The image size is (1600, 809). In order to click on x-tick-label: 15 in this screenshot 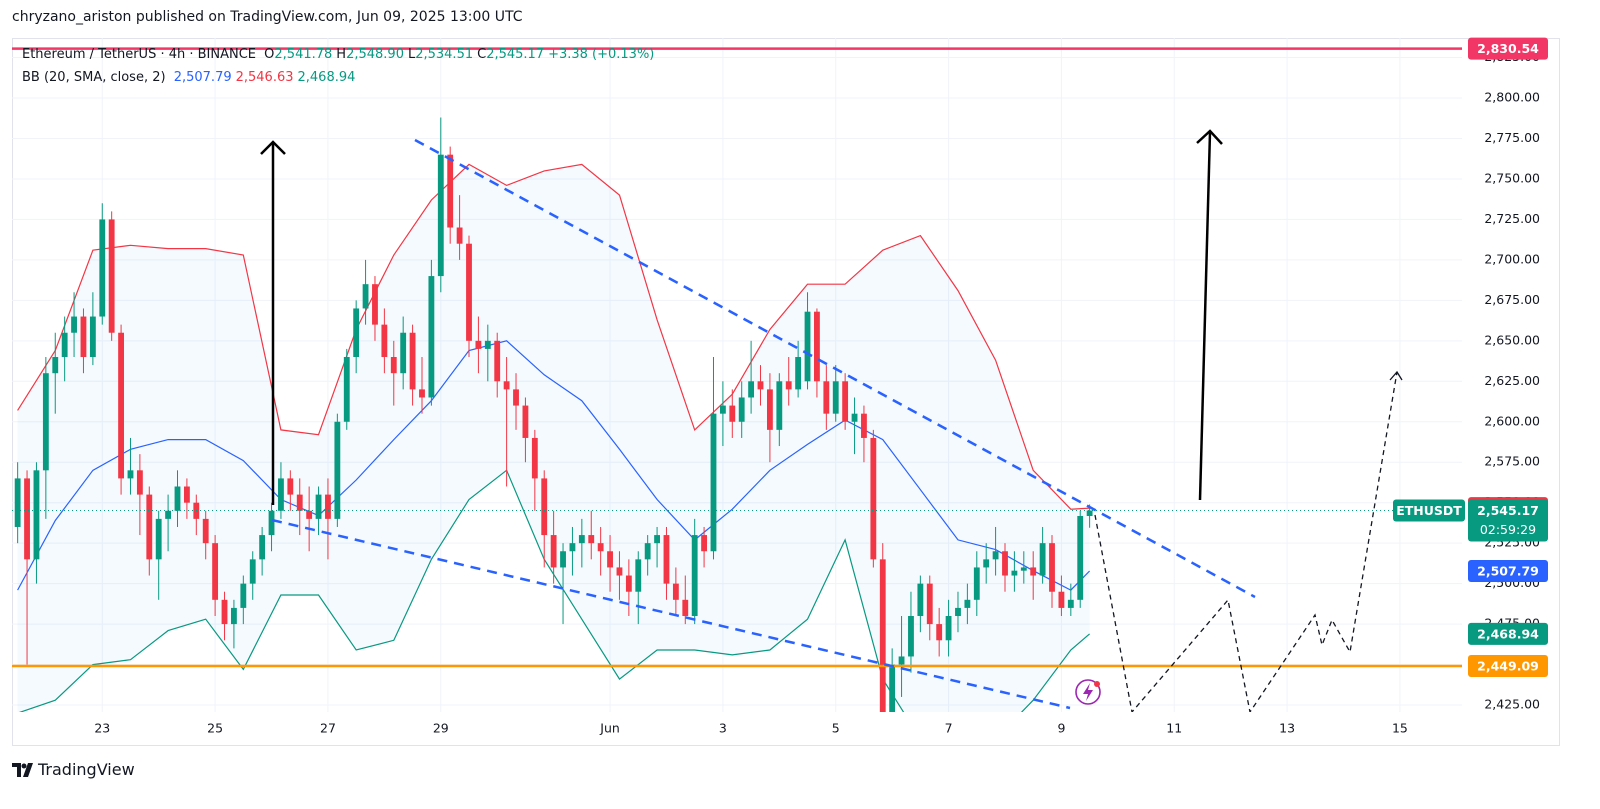, I will do `click(1400, 728)`.